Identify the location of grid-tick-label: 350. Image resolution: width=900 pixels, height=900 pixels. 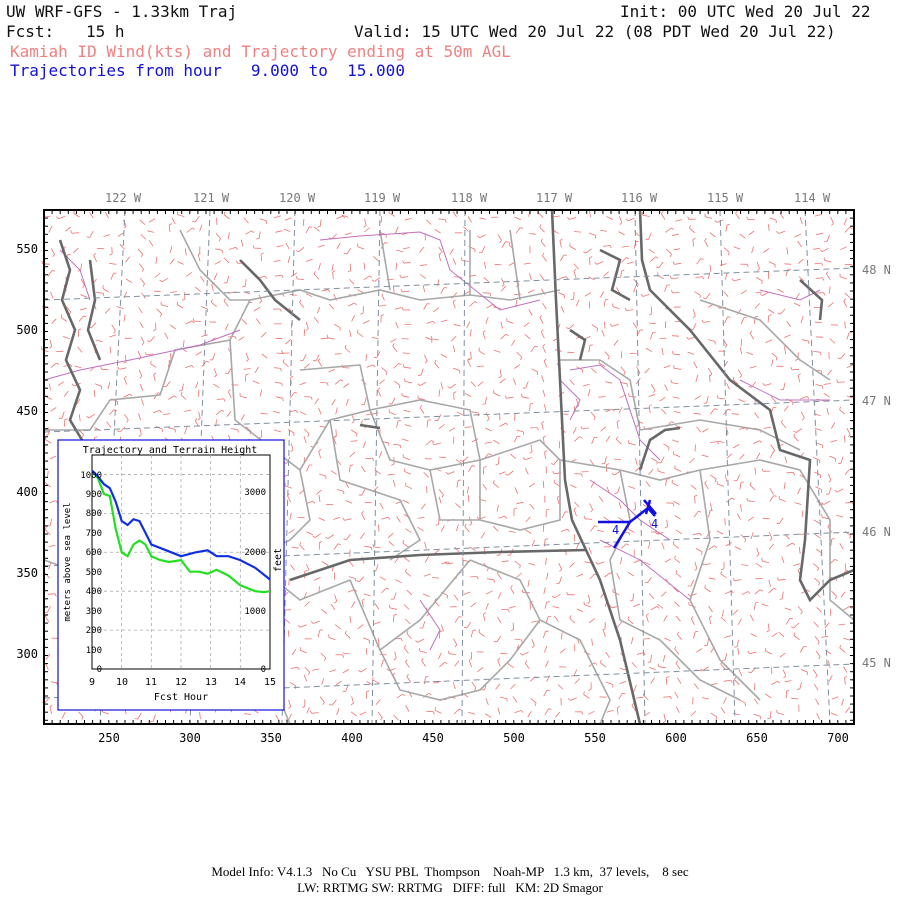
(27, 573).